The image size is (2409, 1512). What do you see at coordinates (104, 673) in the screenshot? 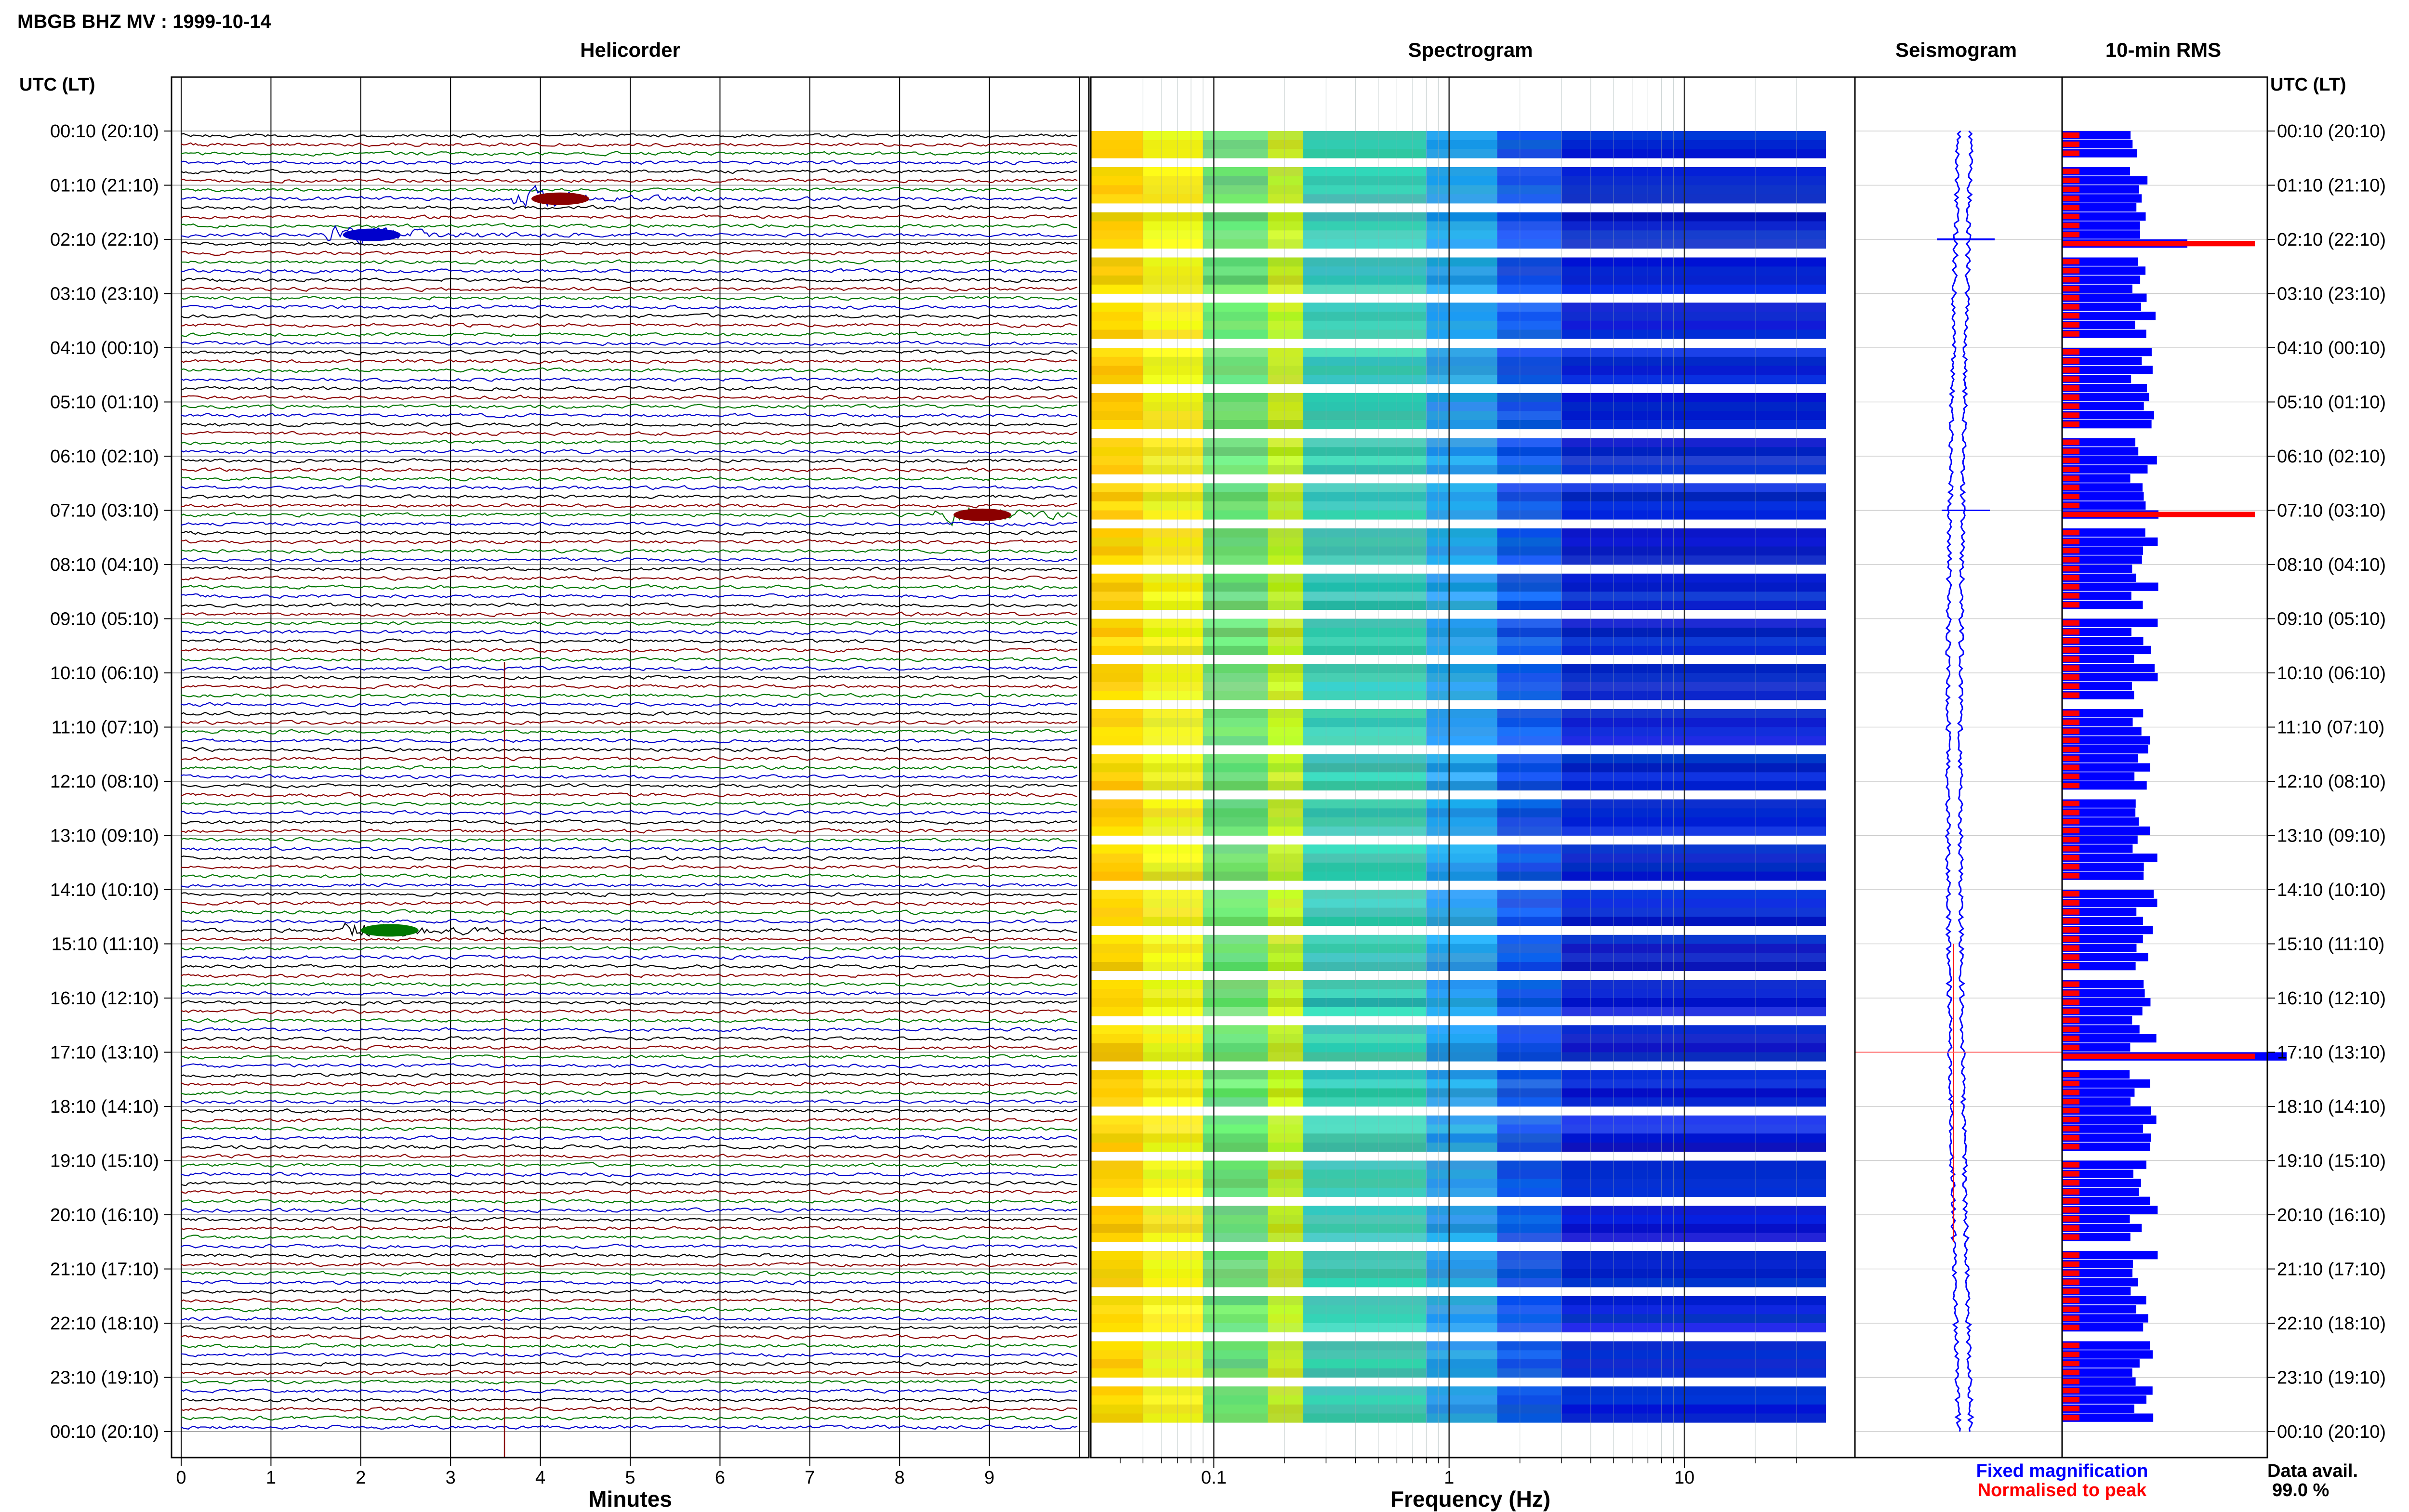
I see `time-label-left: 10:10 (06:10)` at bounding box center [104, 673].